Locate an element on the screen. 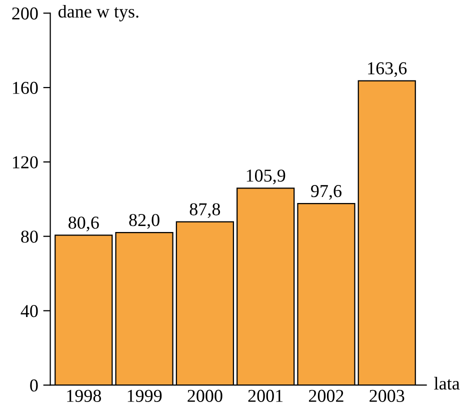 The width and height of the screenshot is (470, 411). y-tick-label: 120 is located at coordinates (25, 162).